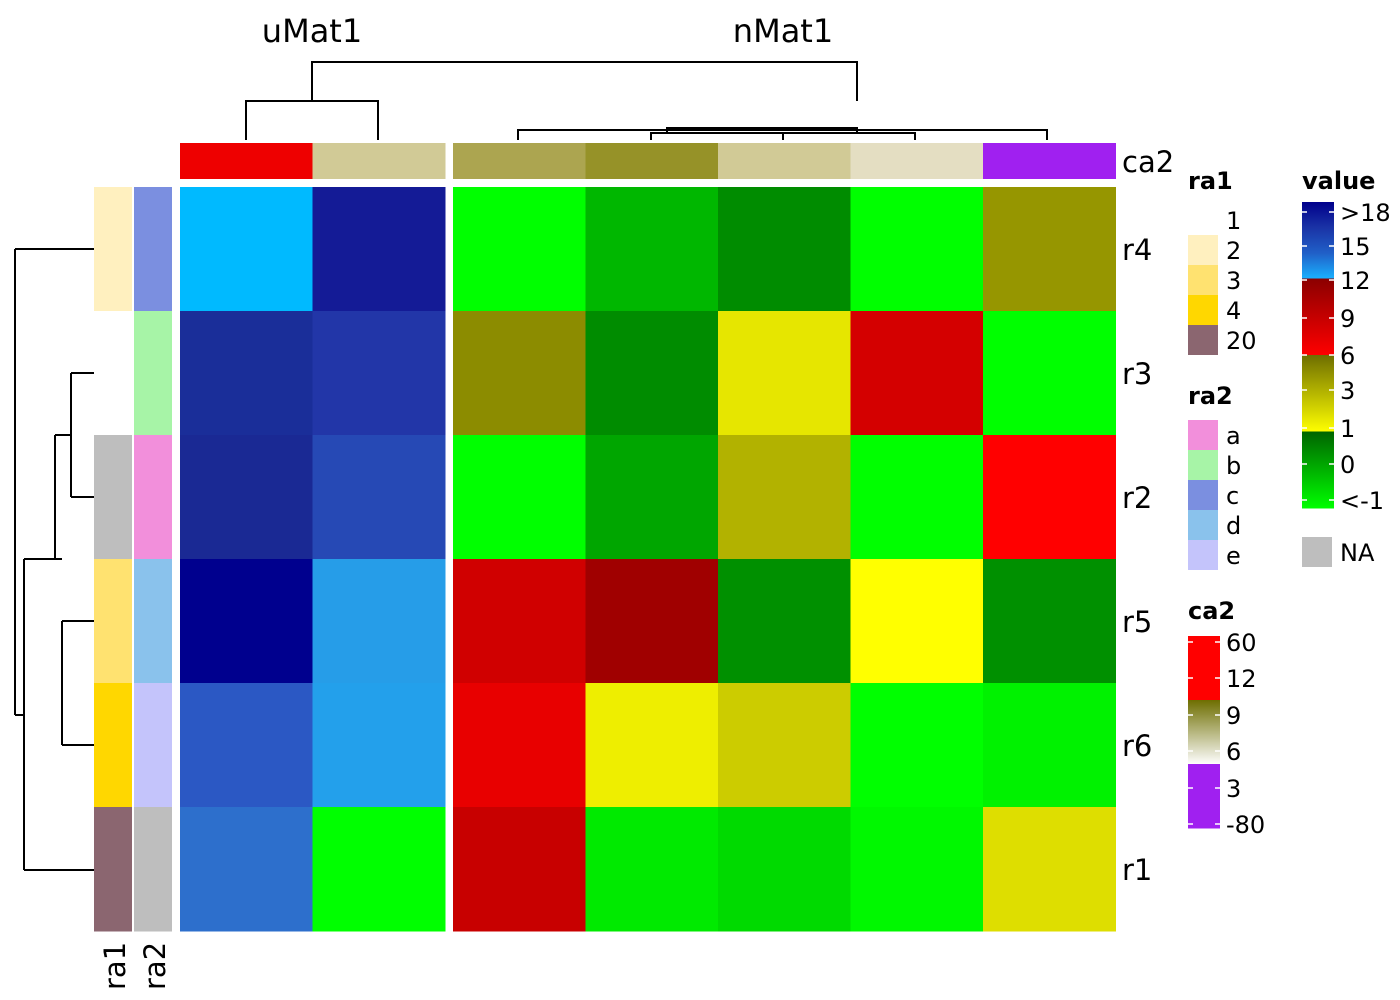 This screenshot has height=1000, width=1400. What do you see at coordinates (1357, 553) in the screenshot?
I see `legend-label-na: NA` at bounding box center [1357, 553].